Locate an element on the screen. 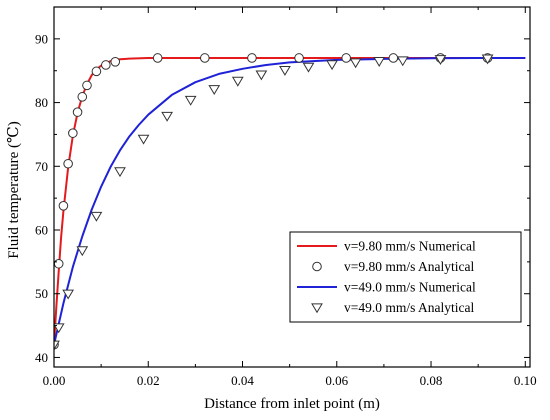 The width and height of the screenshot is (550, 420). y-axis-label: Fluid temperature (℃) is located at coordinates (14, 190).